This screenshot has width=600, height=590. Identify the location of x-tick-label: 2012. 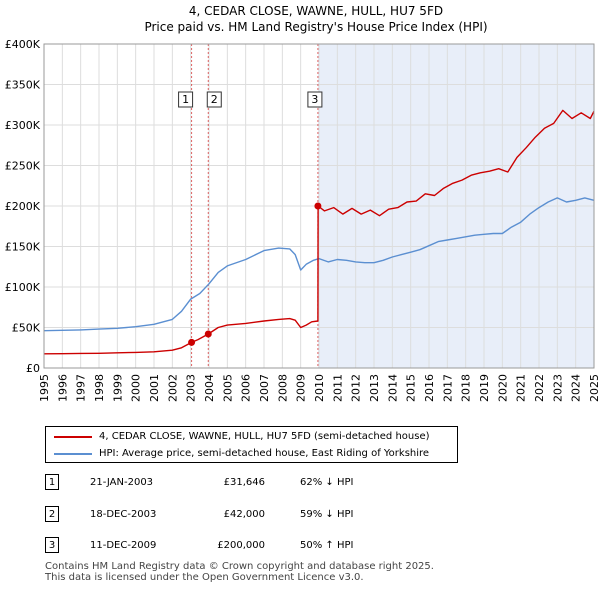
(356, 388).